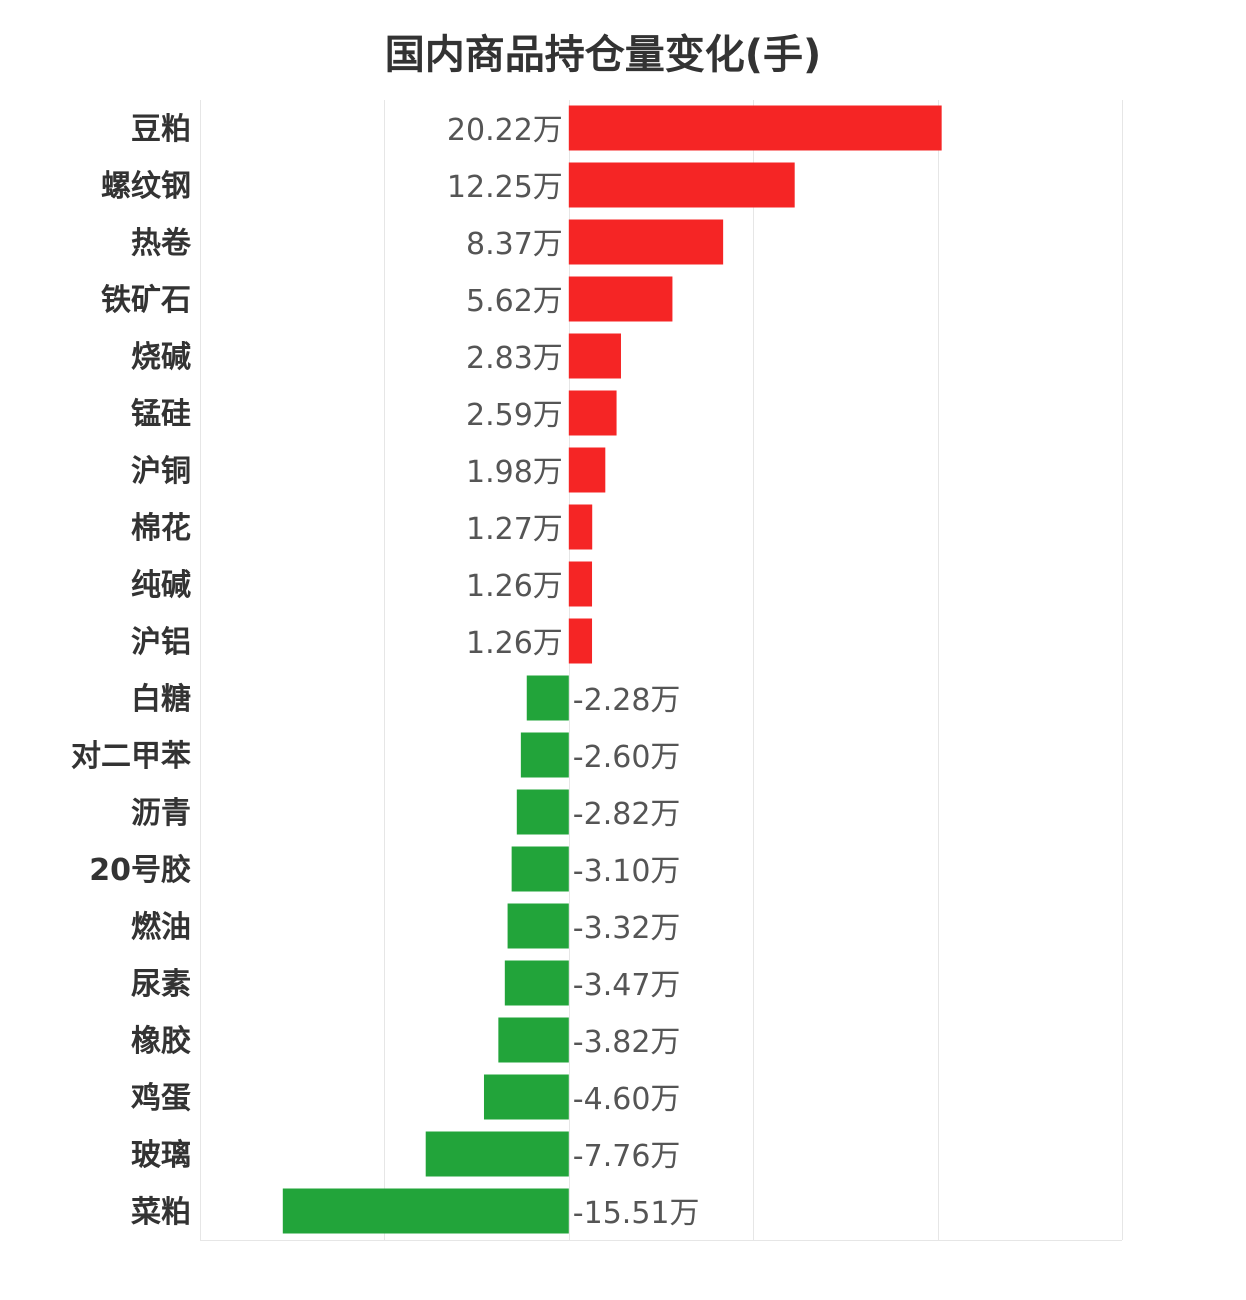  What do you see at coordinates (627, 1156) in the screenshot?
I see `value-label: -7.76万` at bounding box center [627, 1156].